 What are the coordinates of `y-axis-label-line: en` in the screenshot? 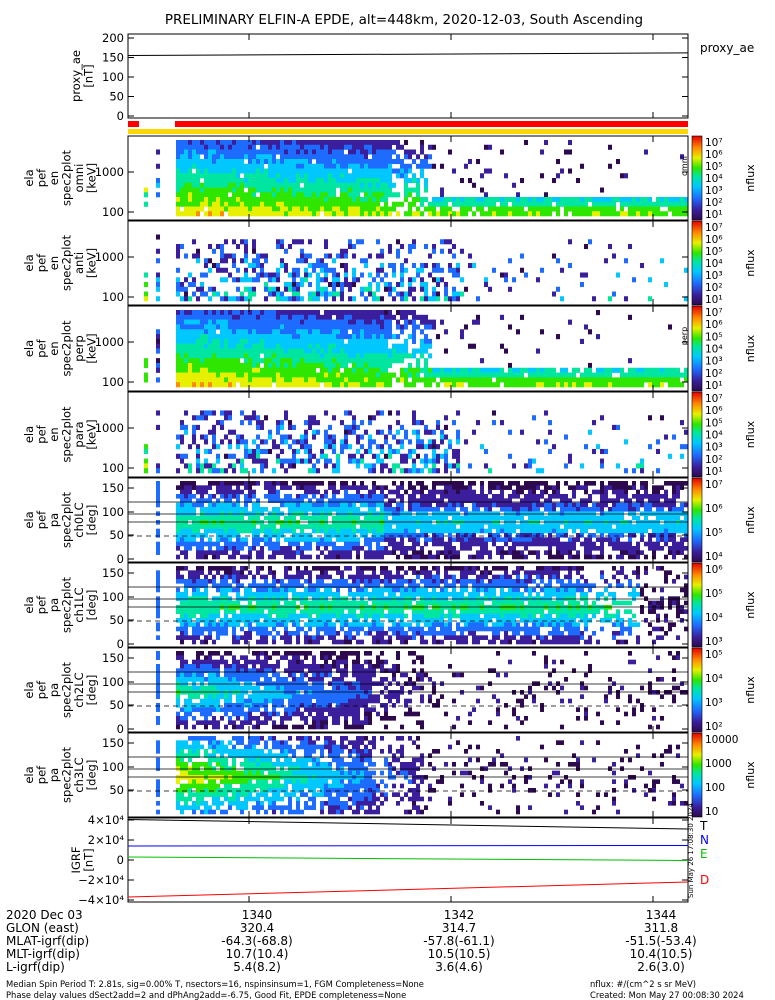 It's located at (54, 434).